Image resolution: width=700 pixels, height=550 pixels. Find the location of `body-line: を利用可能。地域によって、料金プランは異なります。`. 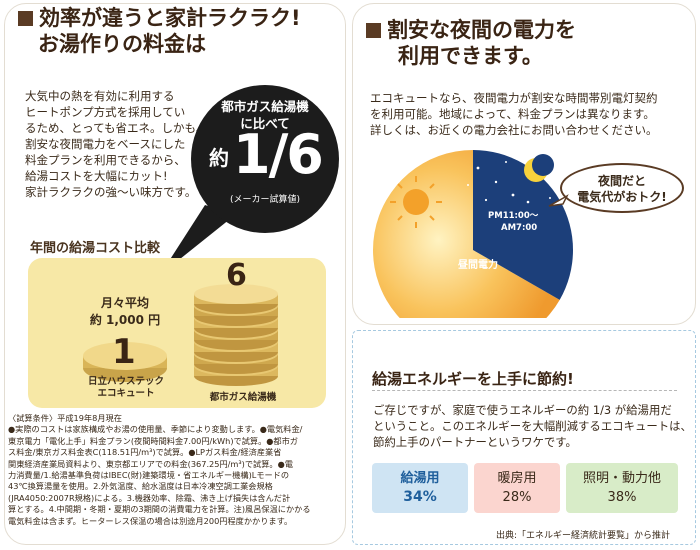

body-line: を利用可能。地域によって、料金プランは異なります。 is located at coordinates (512, 114).